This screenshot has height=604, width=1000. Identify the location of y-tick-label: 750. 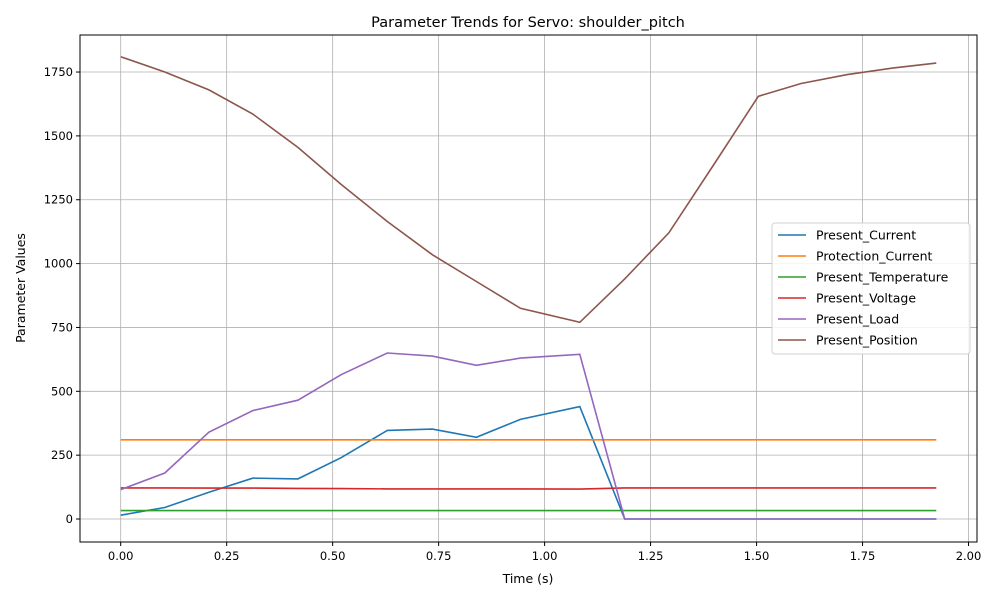
(62, 327).